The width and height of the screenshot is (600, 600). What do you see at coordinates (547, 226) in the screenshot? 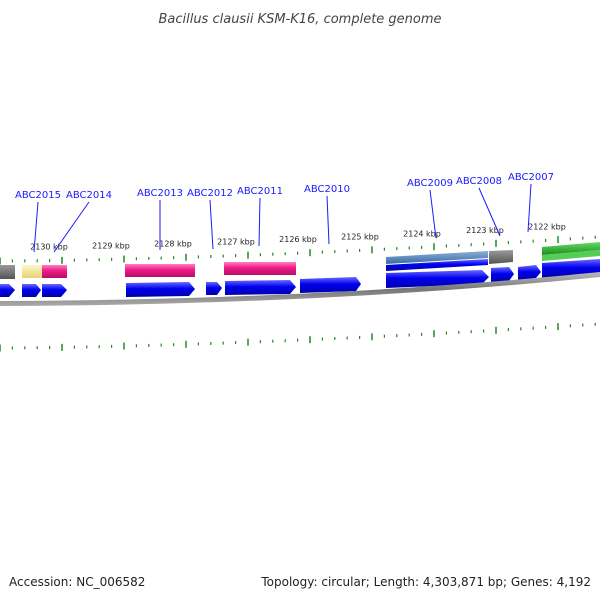
I see `tick-label: 2122 kbp` at bounding box center [547, 226].